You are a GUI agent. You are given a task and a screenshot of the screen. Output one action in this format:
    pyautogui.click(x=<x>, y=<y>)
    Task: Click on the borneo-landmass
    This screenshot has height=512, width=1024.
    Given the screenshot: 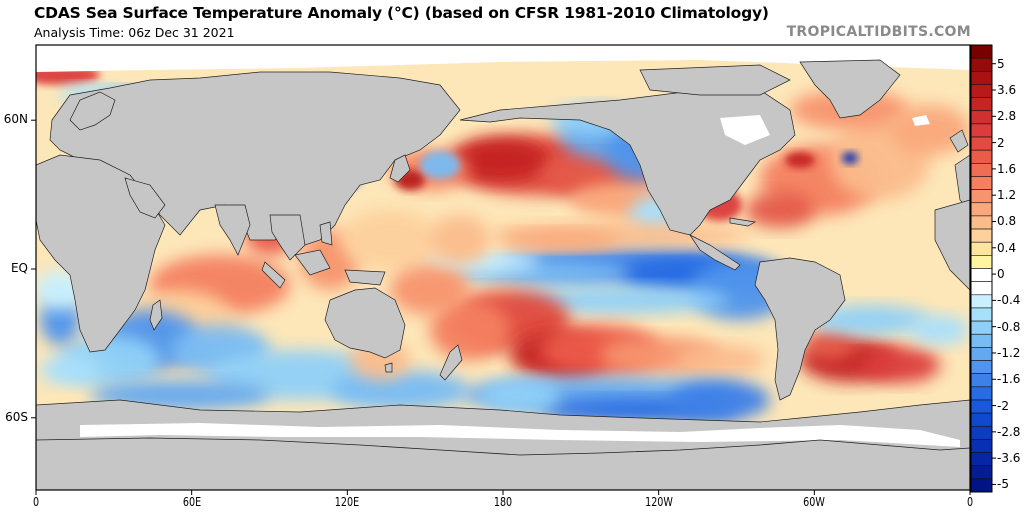 What is the action you would take?
    pyautogui.click(x=312, y=262)
    